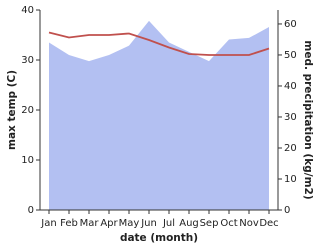  Describe the element at coordinates (209, 223) in the screenshot. I see `x-tick-label: Sep` at that location.